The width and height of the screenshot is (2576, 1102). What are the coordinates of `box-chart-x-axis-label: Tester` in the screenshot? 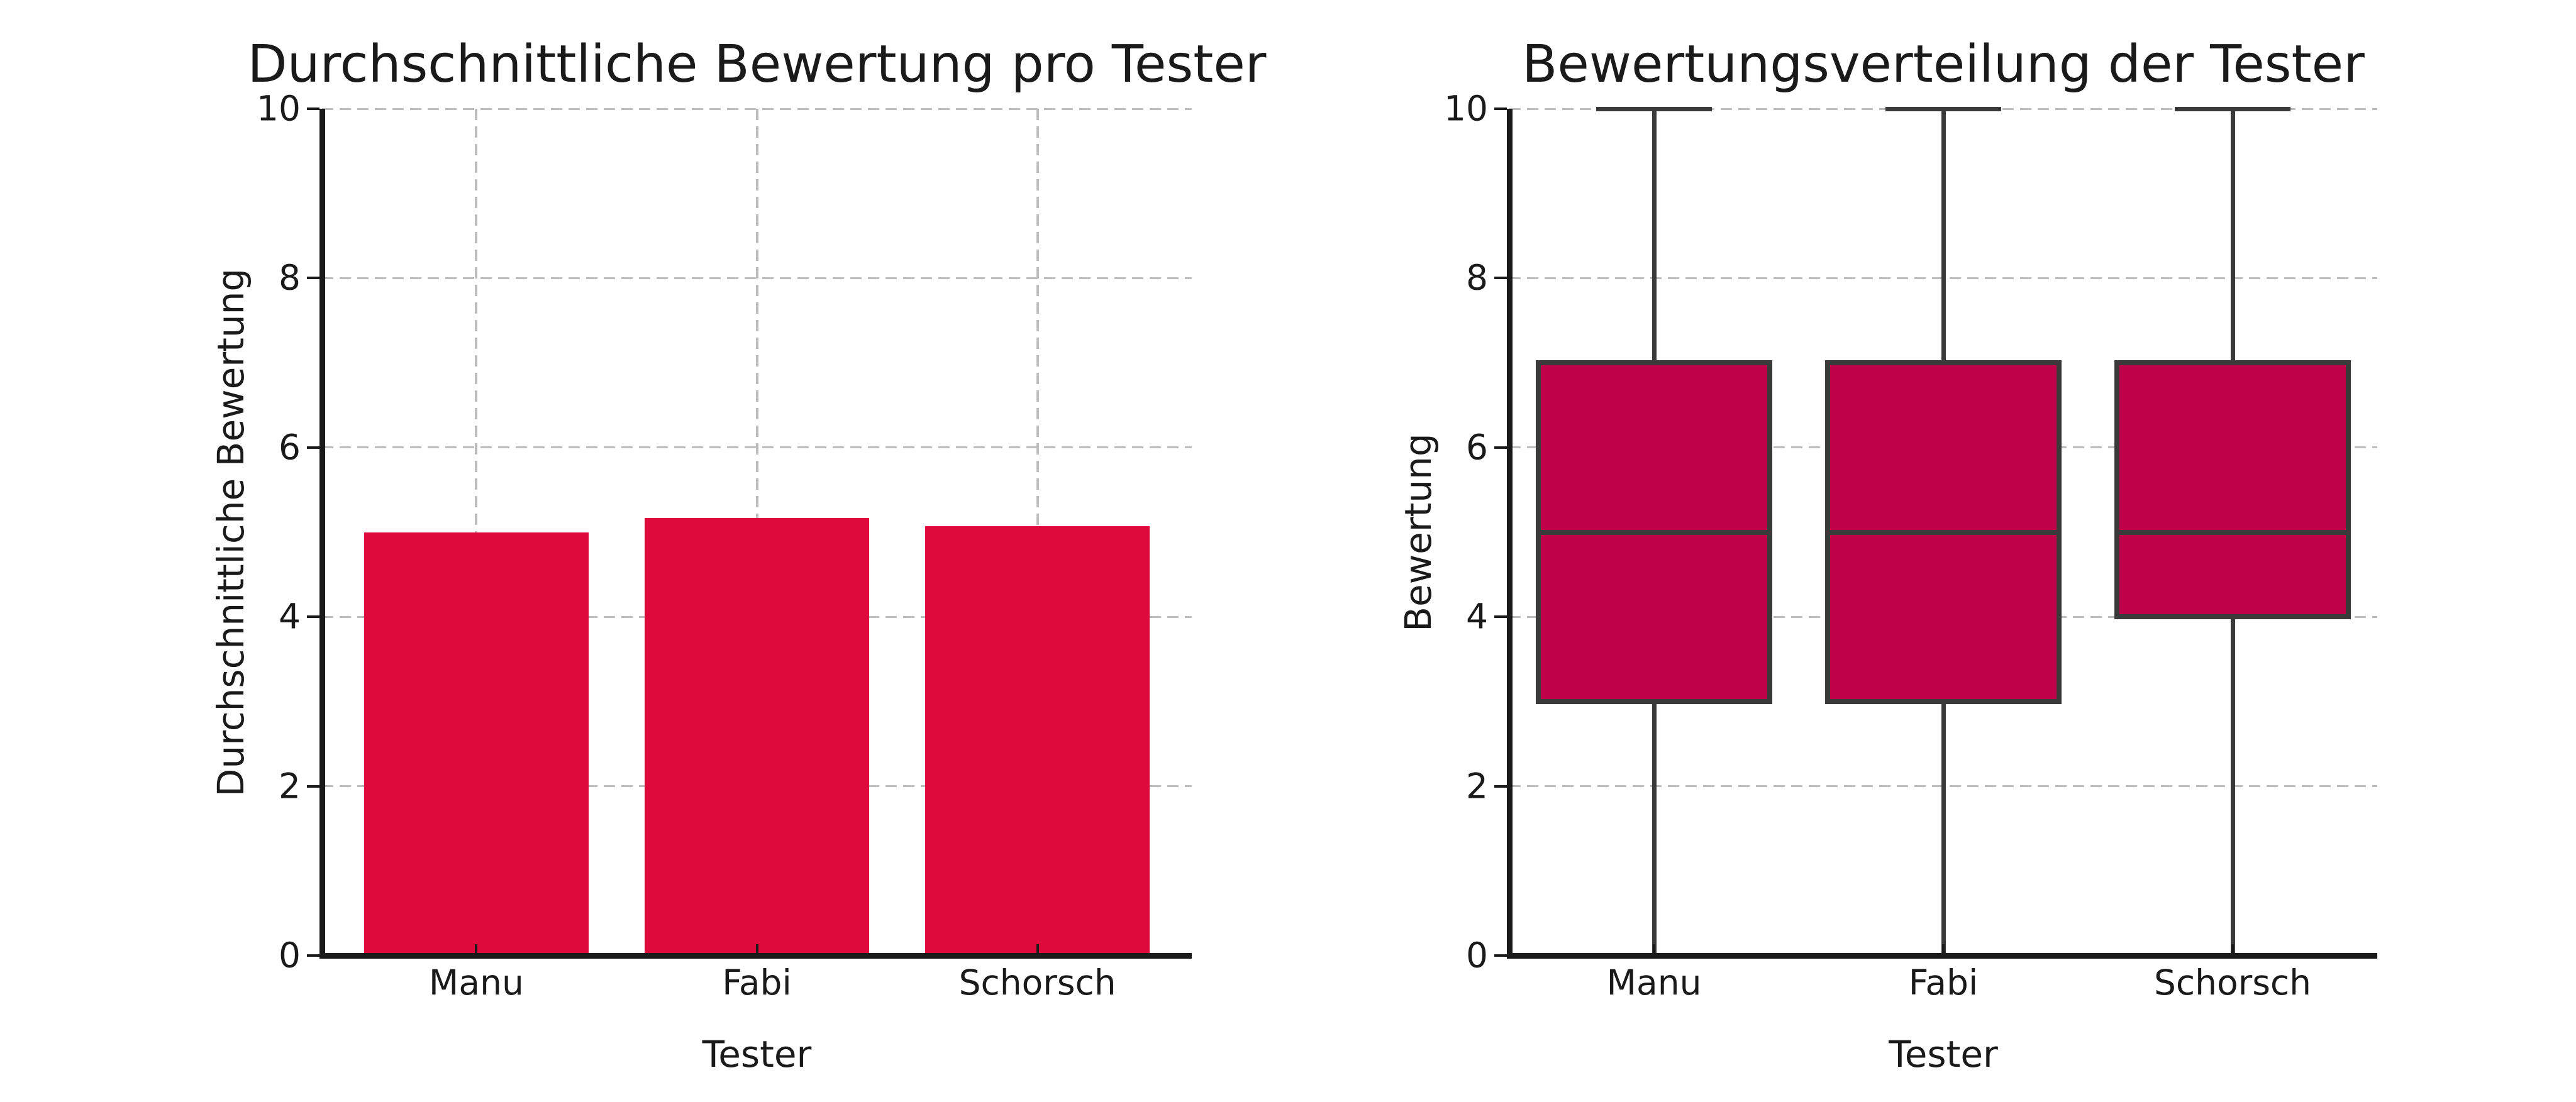 It's located at (1943, 1054).